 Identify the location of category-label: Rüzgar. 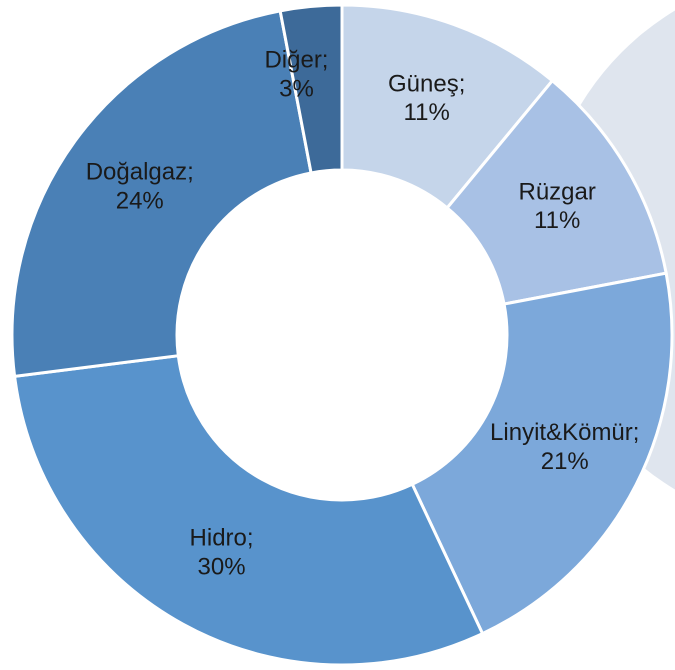
(556, 192).